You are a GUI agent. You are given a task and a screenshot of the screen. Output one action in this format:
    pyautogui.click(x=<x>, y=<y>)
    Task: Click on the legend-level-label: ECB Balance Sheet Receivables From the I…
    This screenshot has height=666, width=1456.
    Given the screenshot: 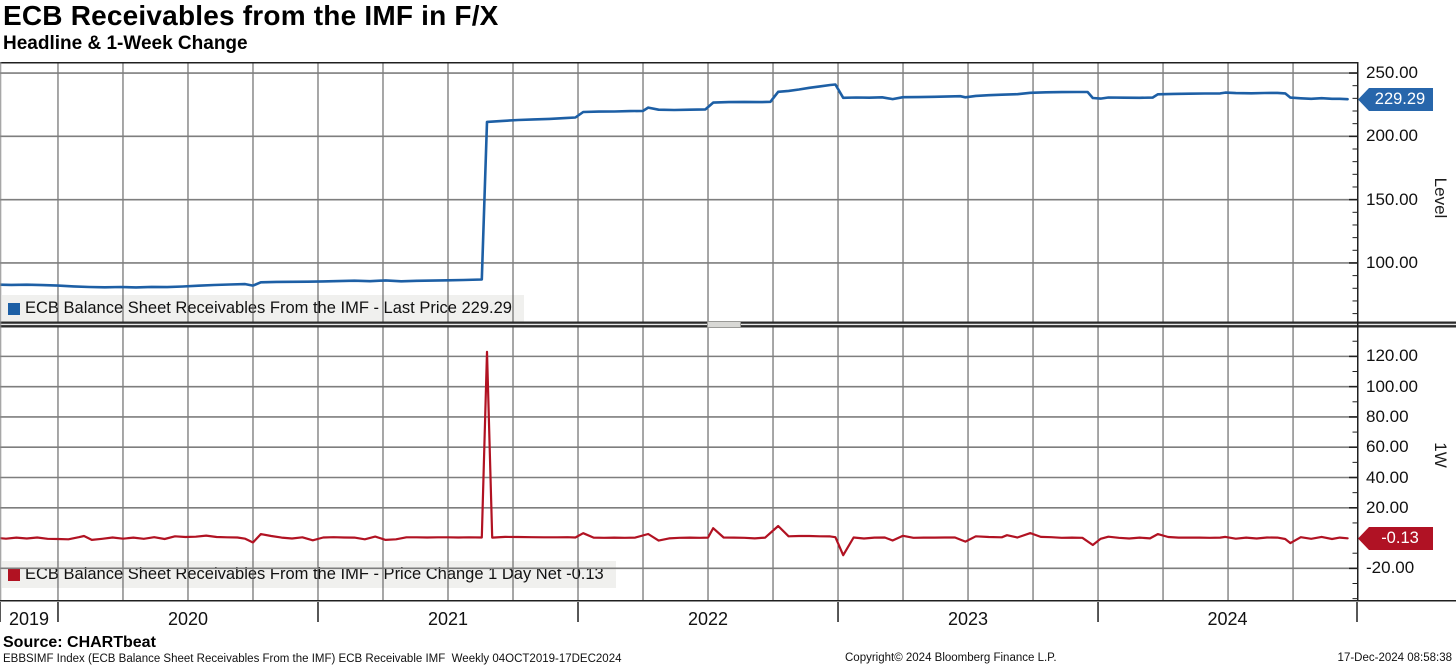 What is the action you would take?
    pyautogui.click(x=268, y=308)
    